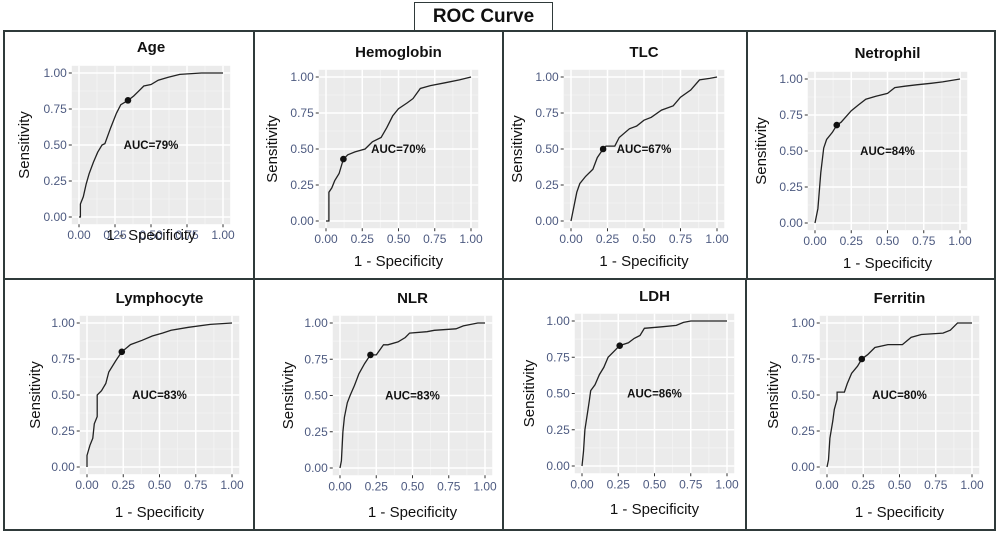  I want to click on panel-title: TLC, so click(643, 52).